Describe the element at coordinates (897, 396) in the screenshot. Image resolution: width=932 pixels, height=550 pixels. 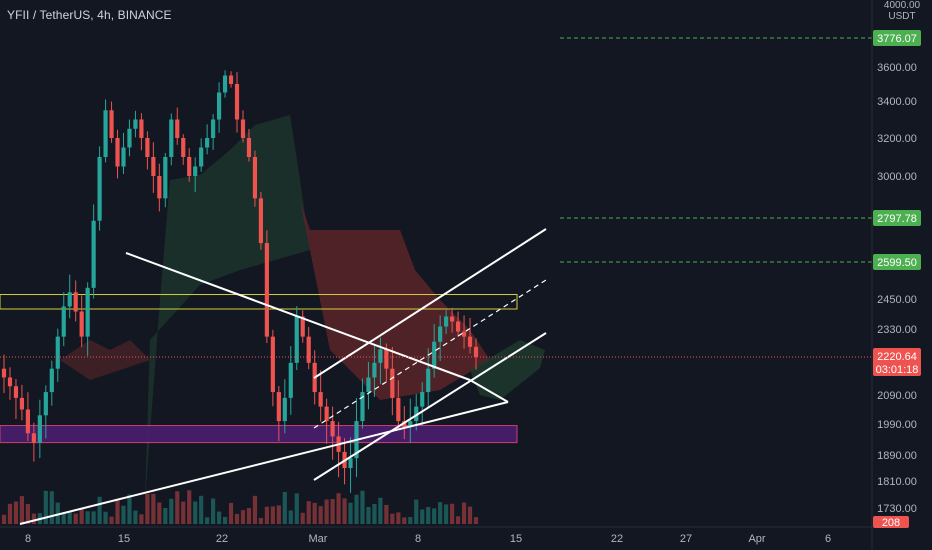
I see `y-tick-label: 2090.00` at that location.